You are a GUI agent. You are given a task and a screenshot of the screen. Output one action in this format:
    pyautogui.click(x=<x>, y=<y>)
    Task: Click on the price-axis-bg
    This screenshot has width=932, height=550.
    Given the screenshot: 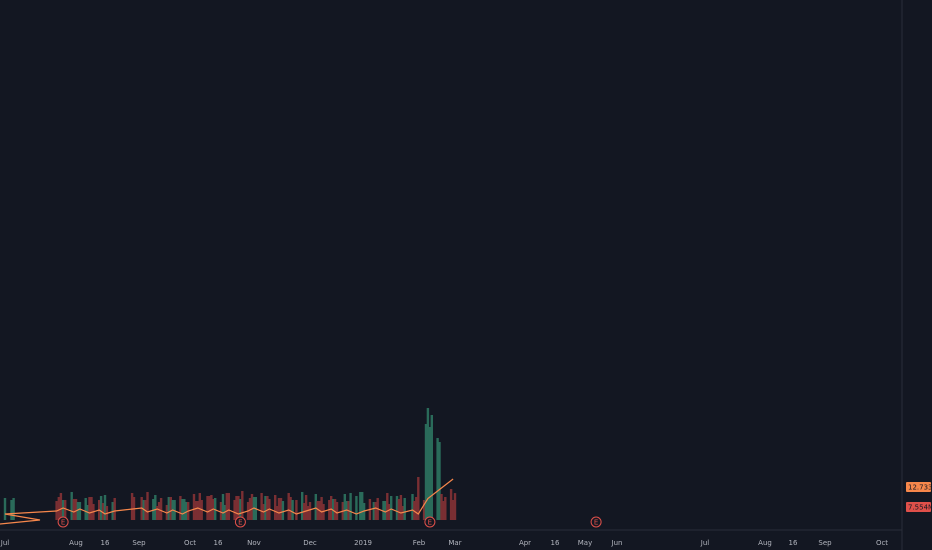 What is the action you would take?
    pyautogui.click(x=917, y=275)
    